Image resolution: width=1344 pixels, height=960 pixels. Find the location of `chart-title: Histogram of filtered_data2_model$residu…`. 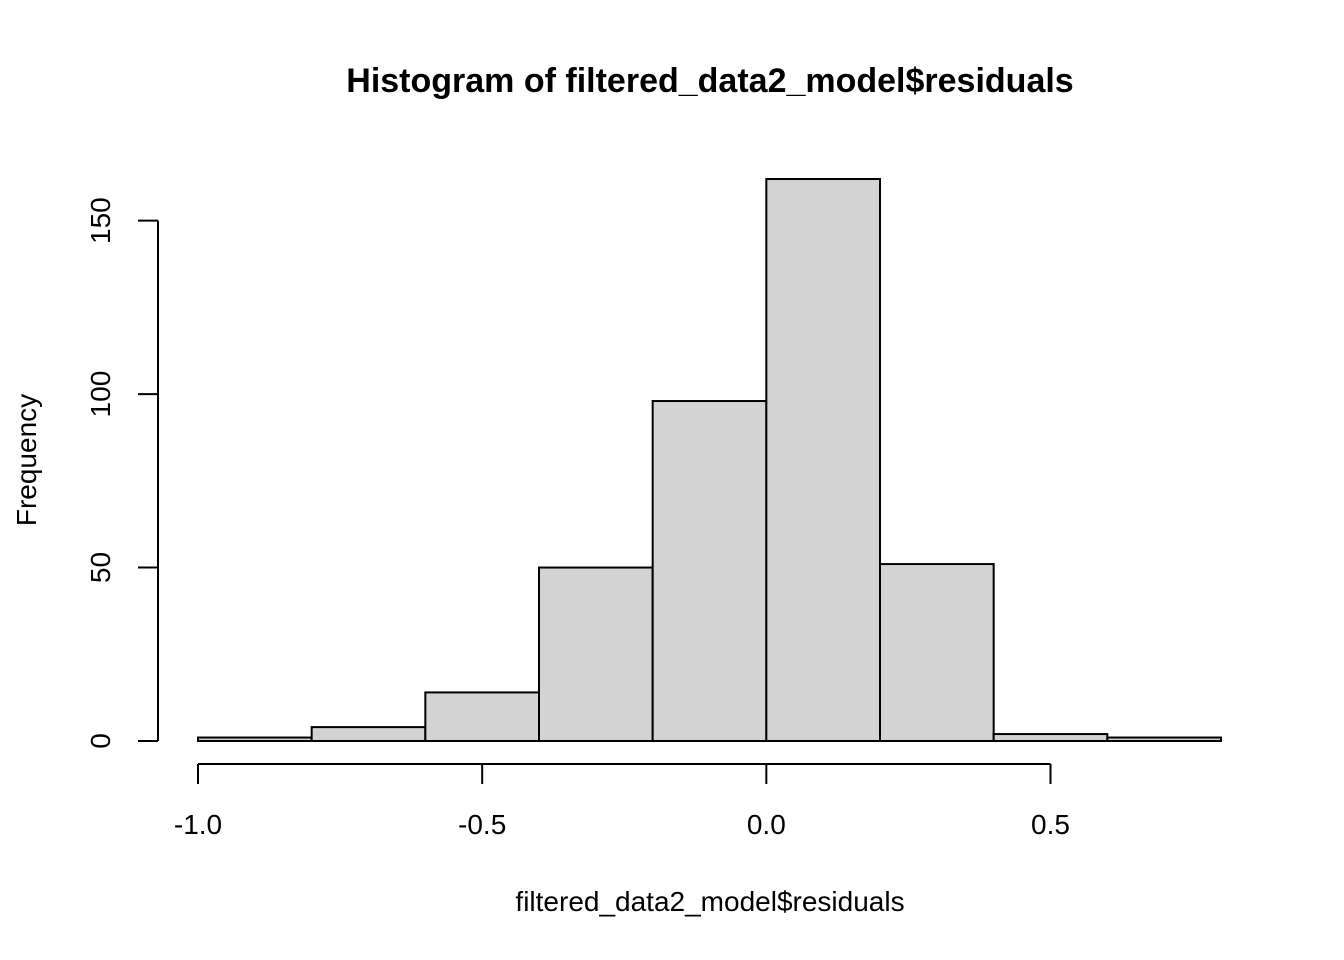

chart-title: Histogram of filtered_data2_model$residu… is located at coordinates (709, 81).